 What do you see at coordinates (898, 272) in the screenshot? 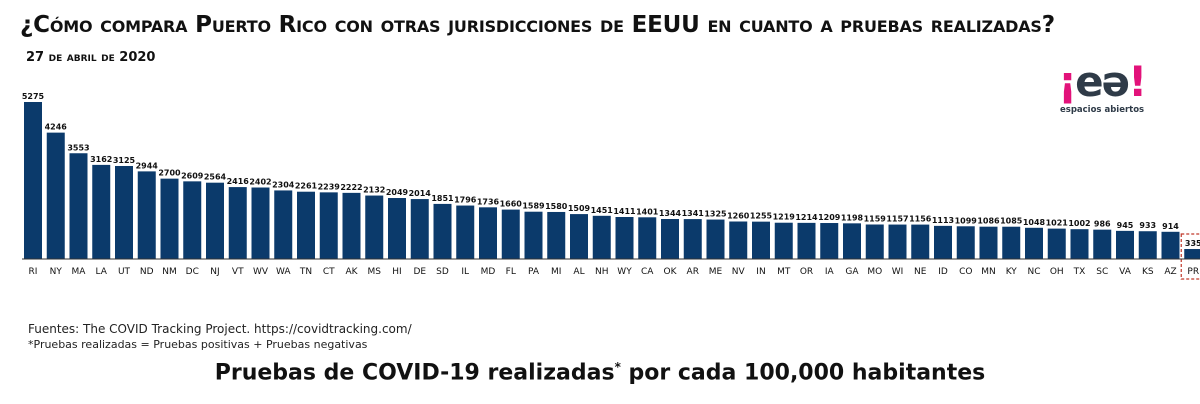
I see `category-label-wi: WI` at bounding box center [898, 272].